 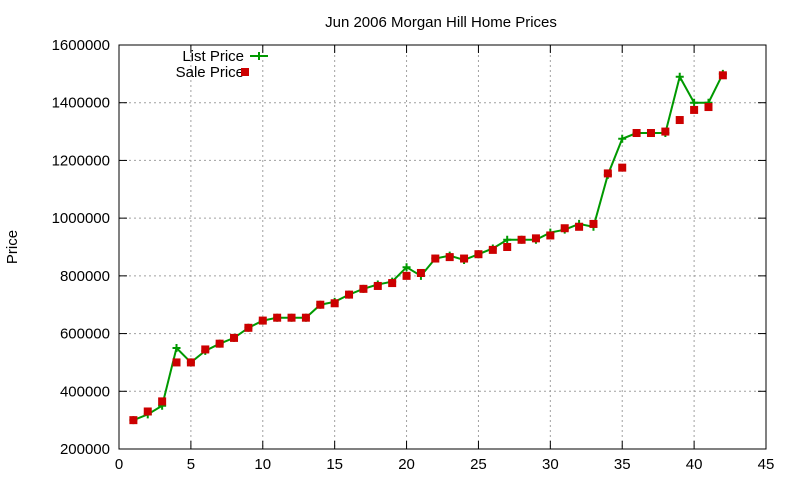 I want to click on y-tick-label: 1400000, so click(x=81, y=103).